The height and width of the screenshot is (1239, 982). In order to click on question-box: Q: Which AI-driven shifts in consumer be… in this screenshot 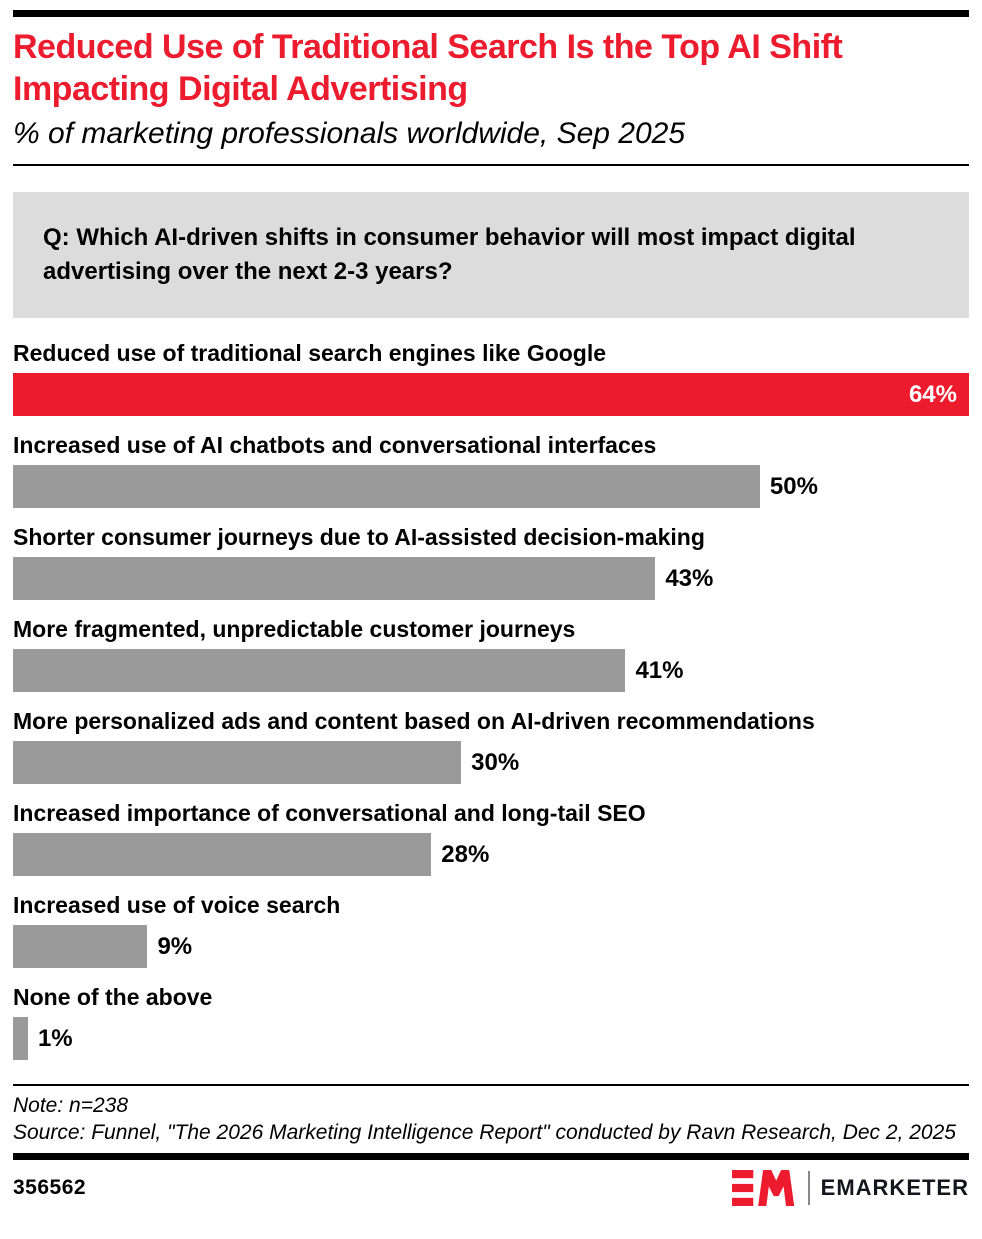, I will do `click(491, 255)`.